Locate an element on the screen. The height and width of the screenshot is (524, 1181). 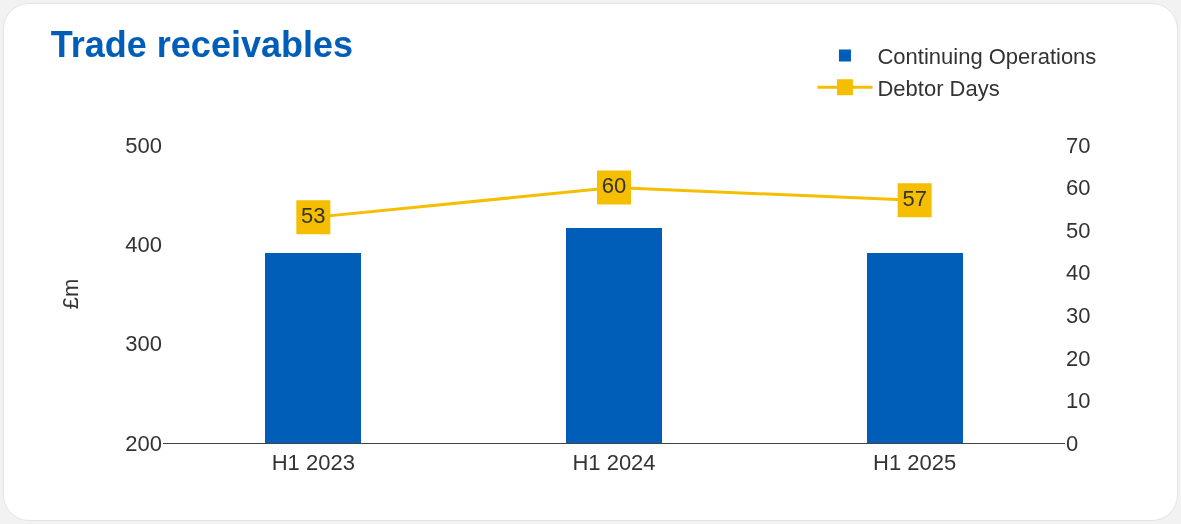
y2-tick-label: 10 is located at coordinates (1078, 401).